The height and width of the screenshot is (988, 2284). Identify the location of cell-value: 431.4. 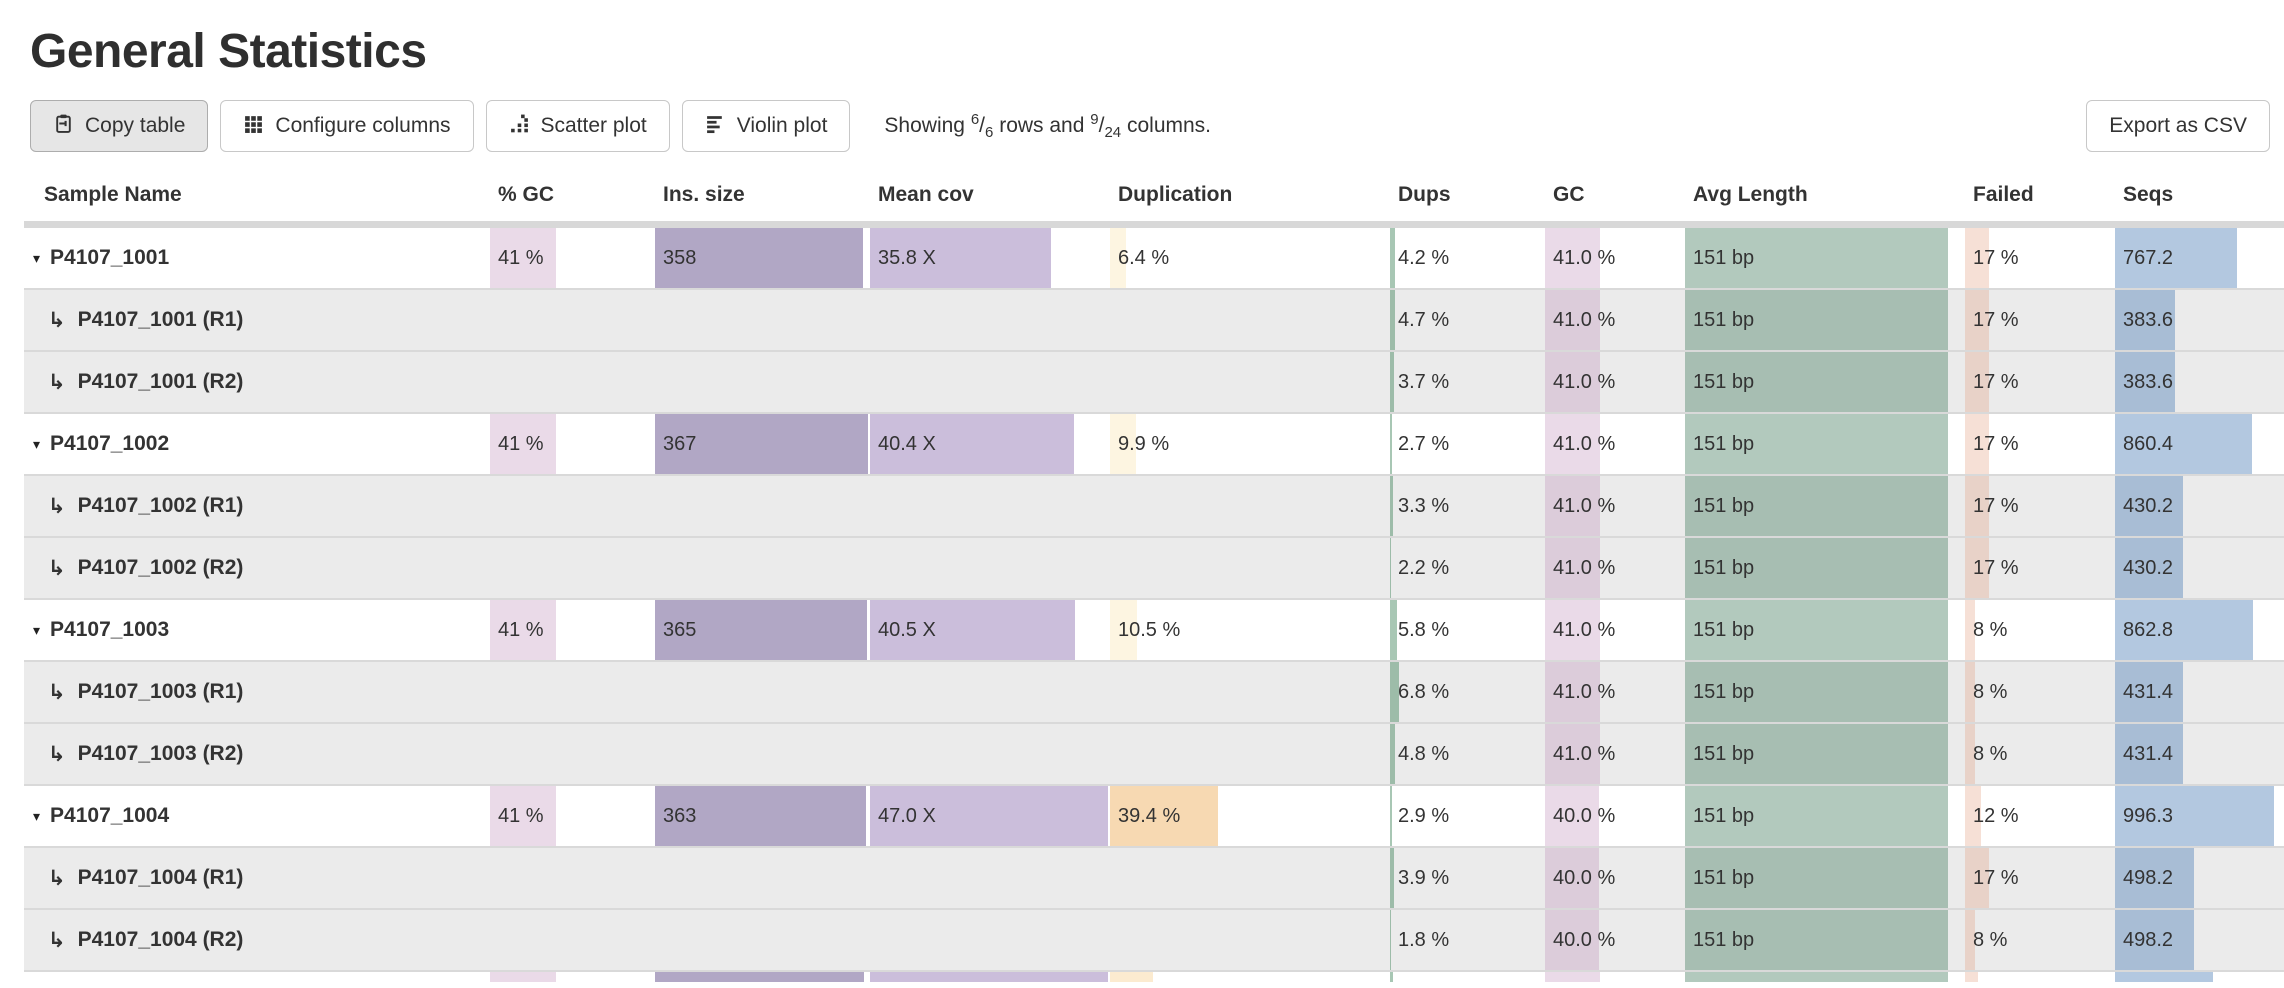
(2148, 753).